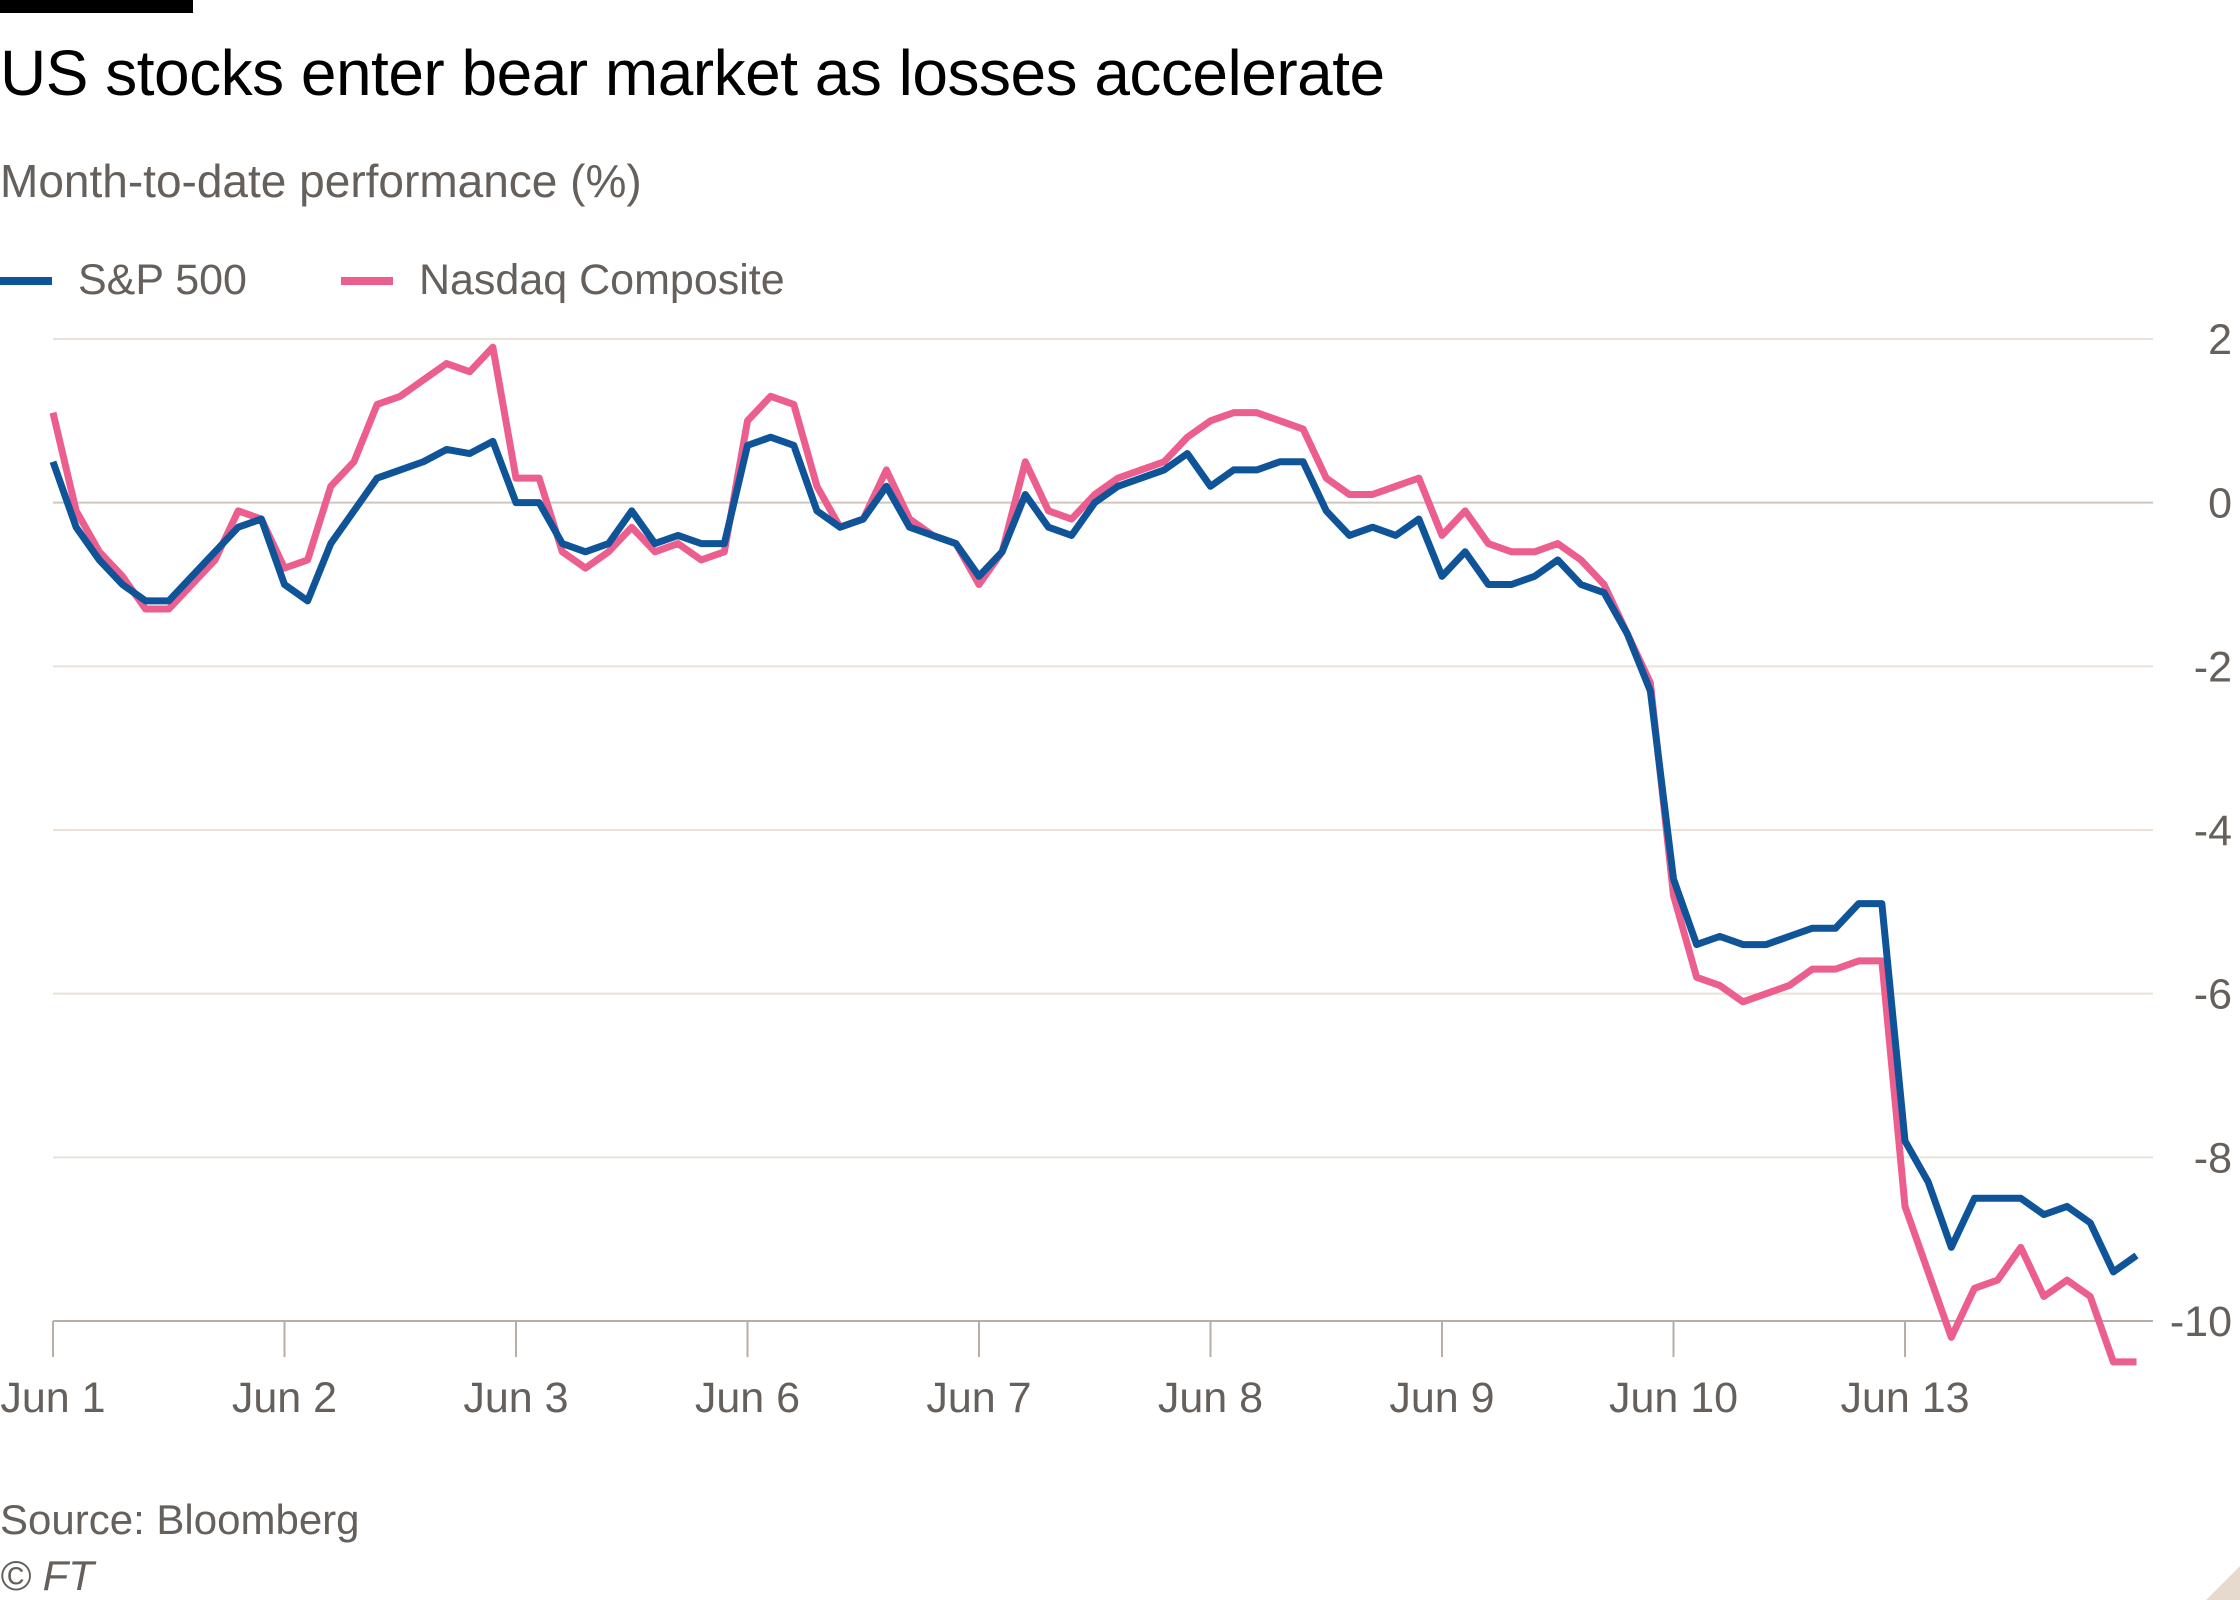  Describe the element at coordinates (2213, 831) in the screenshot. I see `y-tick-label: -4` at that location.